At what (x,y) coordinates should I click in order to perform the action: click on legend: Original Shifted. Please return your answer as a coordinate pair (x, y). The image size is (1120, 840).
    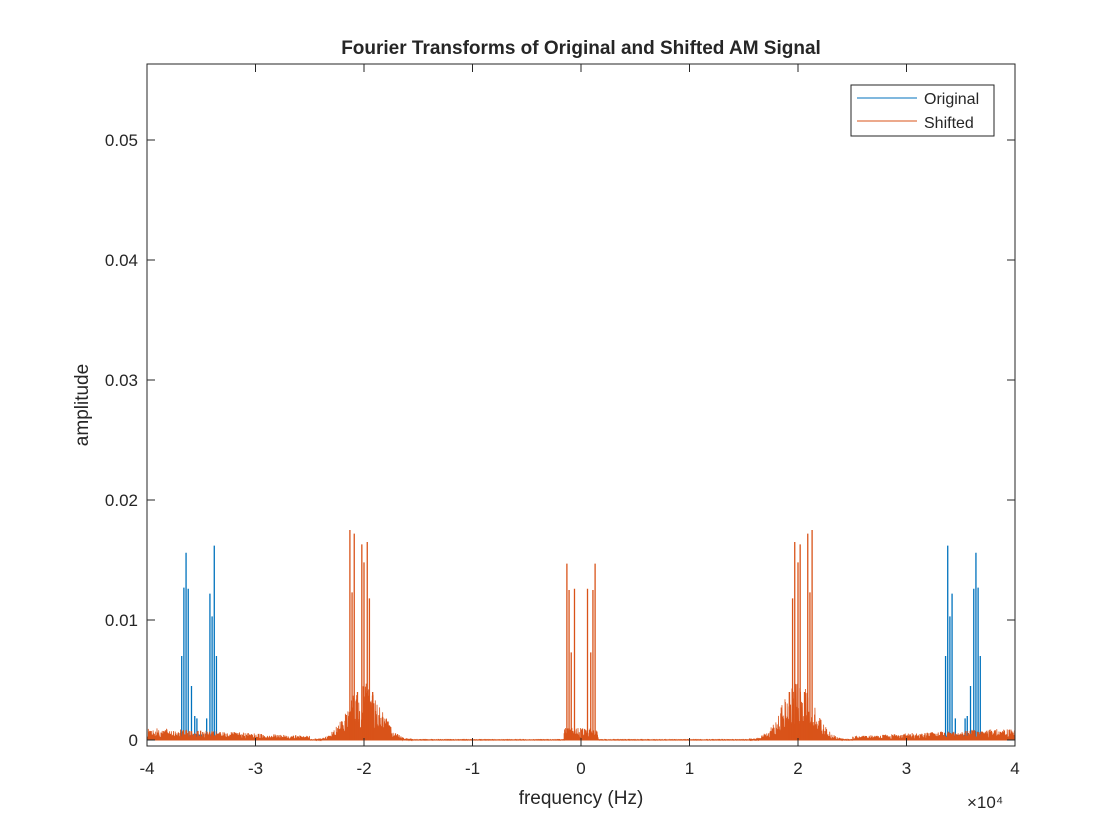
    Looking at the image, I should click on (922, 110).